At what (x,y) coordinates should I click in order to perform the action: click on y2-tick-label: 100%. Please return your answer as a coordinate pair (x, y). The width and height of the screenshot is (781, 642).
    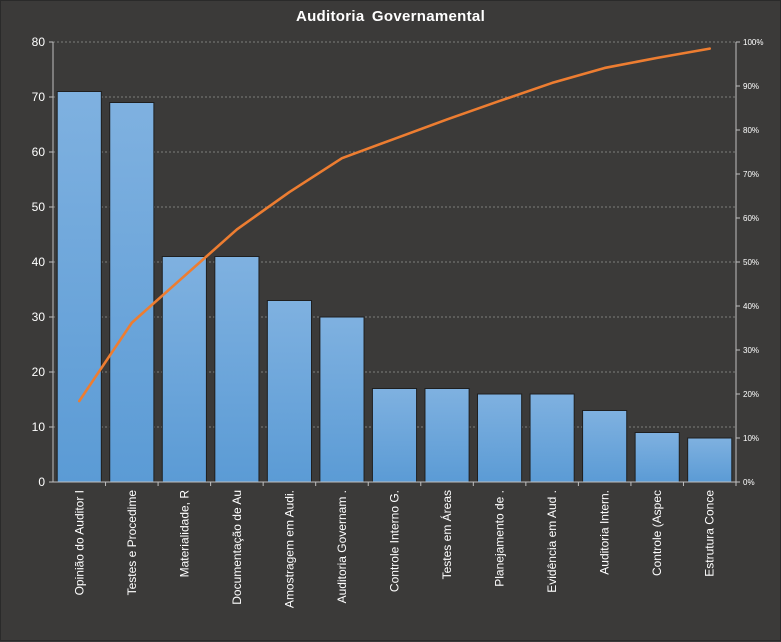
    Looking at the image, I should click on (753, 42).